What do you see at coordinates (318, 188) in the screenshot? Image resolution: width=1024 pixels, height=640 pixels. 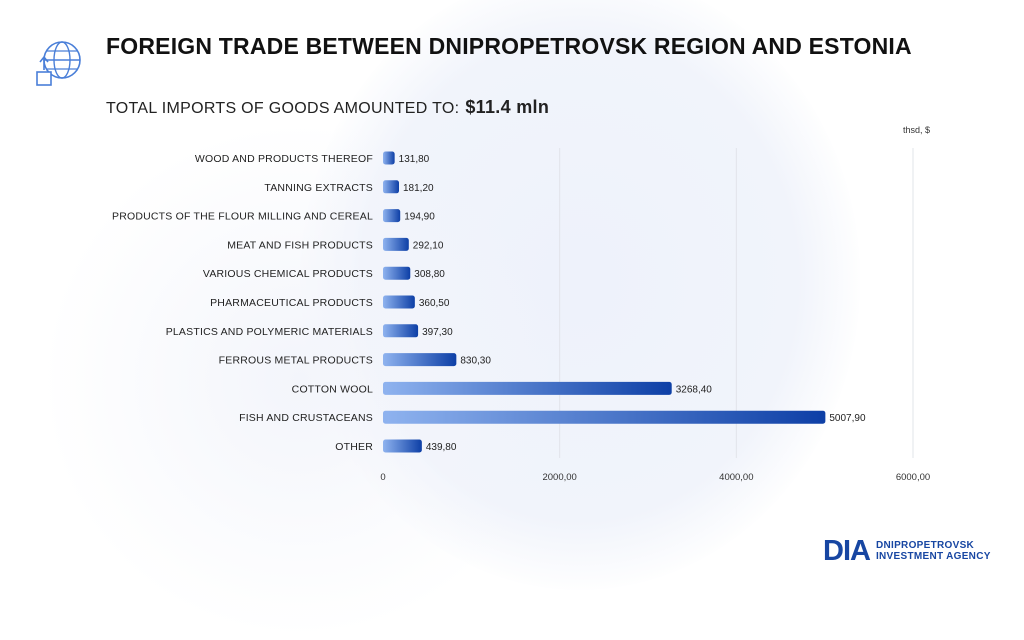 I see `category-label: TANNING EXTRACTS` at bounding box center [318, 188].